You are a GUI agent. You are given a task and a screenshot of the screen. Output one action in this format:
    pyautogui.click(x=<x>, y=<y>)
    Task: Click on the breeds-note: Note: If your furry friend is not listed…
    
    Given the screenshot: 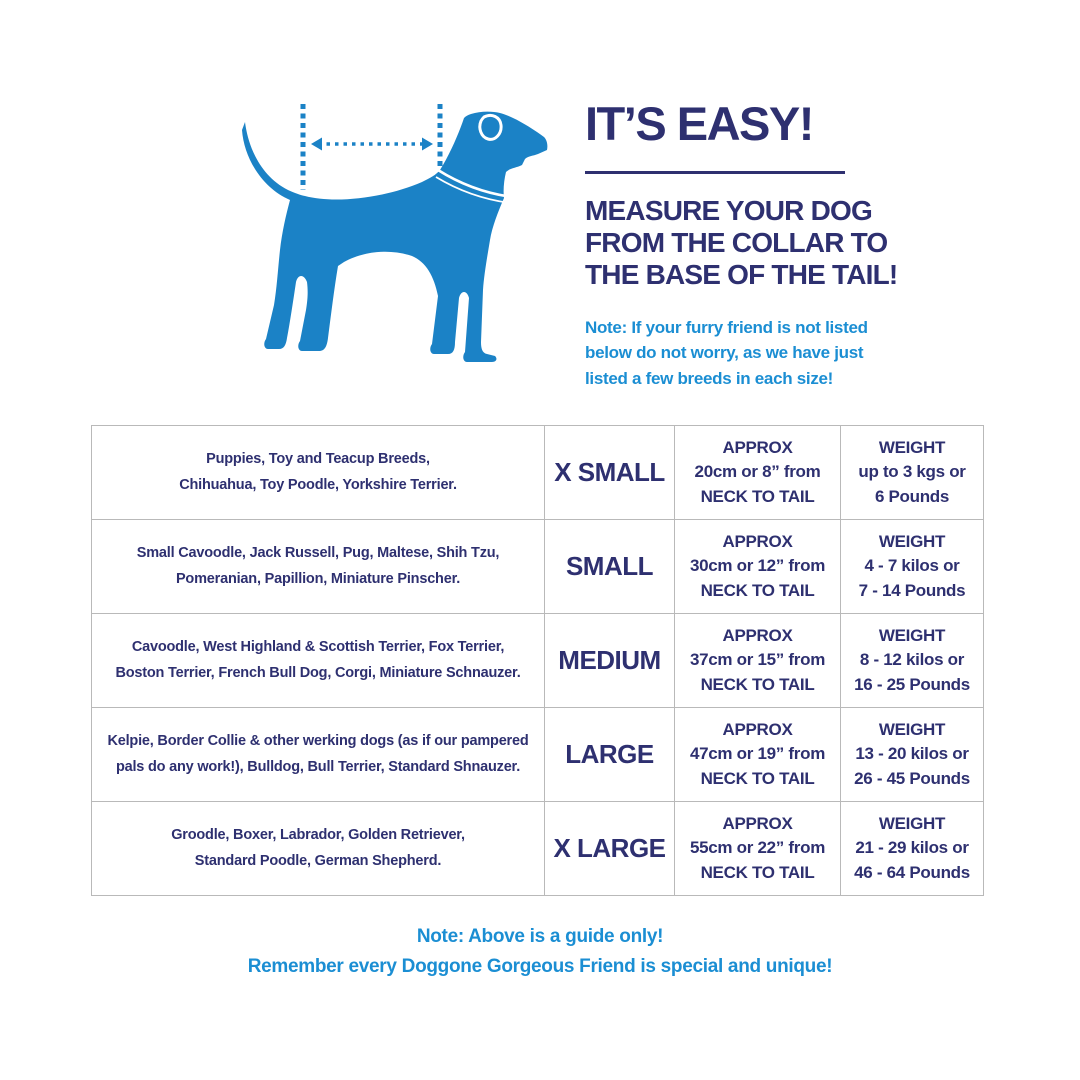 What is the action you would take?
    pyautogui.click(x=726, y=352)
    